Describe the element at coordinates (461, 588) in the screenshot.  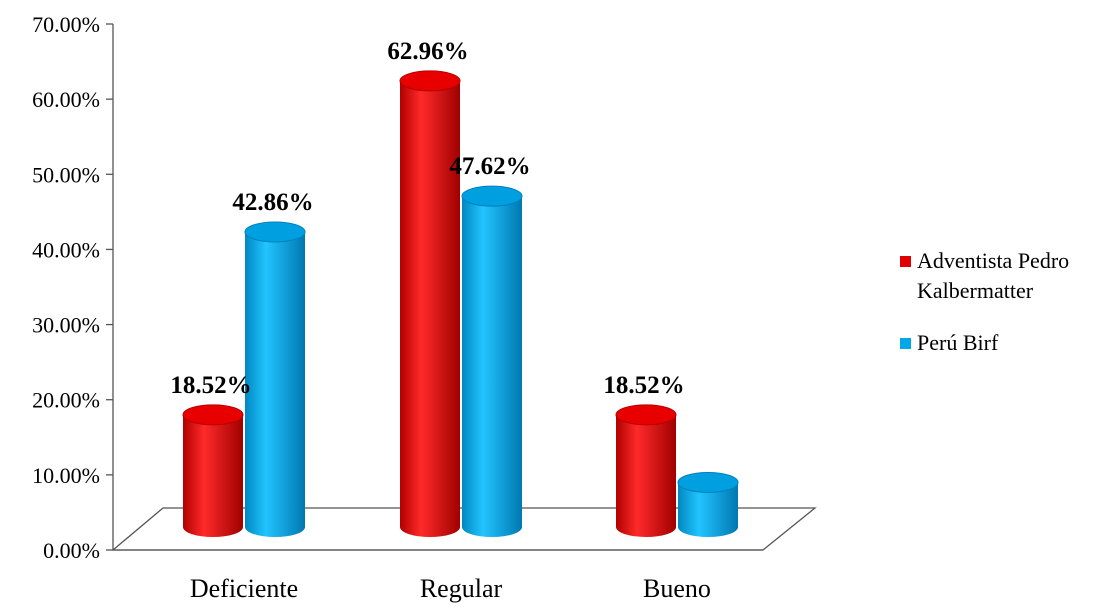
I see `x-tick-label-regular: Regular` at that location.